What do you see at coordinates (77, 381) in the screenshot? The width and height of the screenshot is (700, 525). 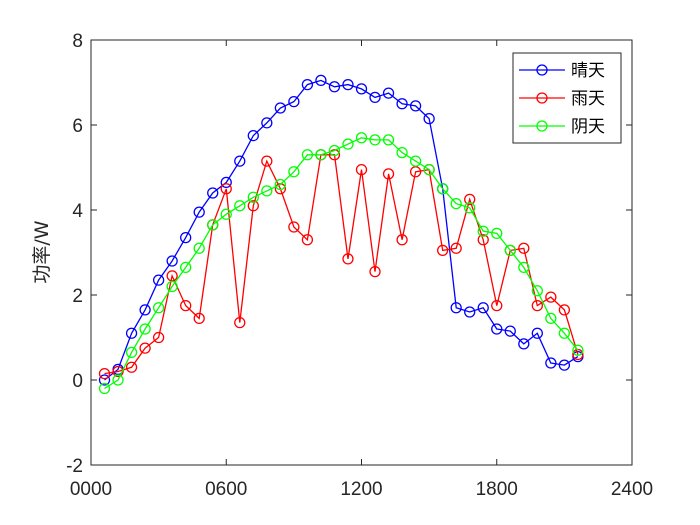 I see `y-tick-label: 0` at bounding box center [77, 381].